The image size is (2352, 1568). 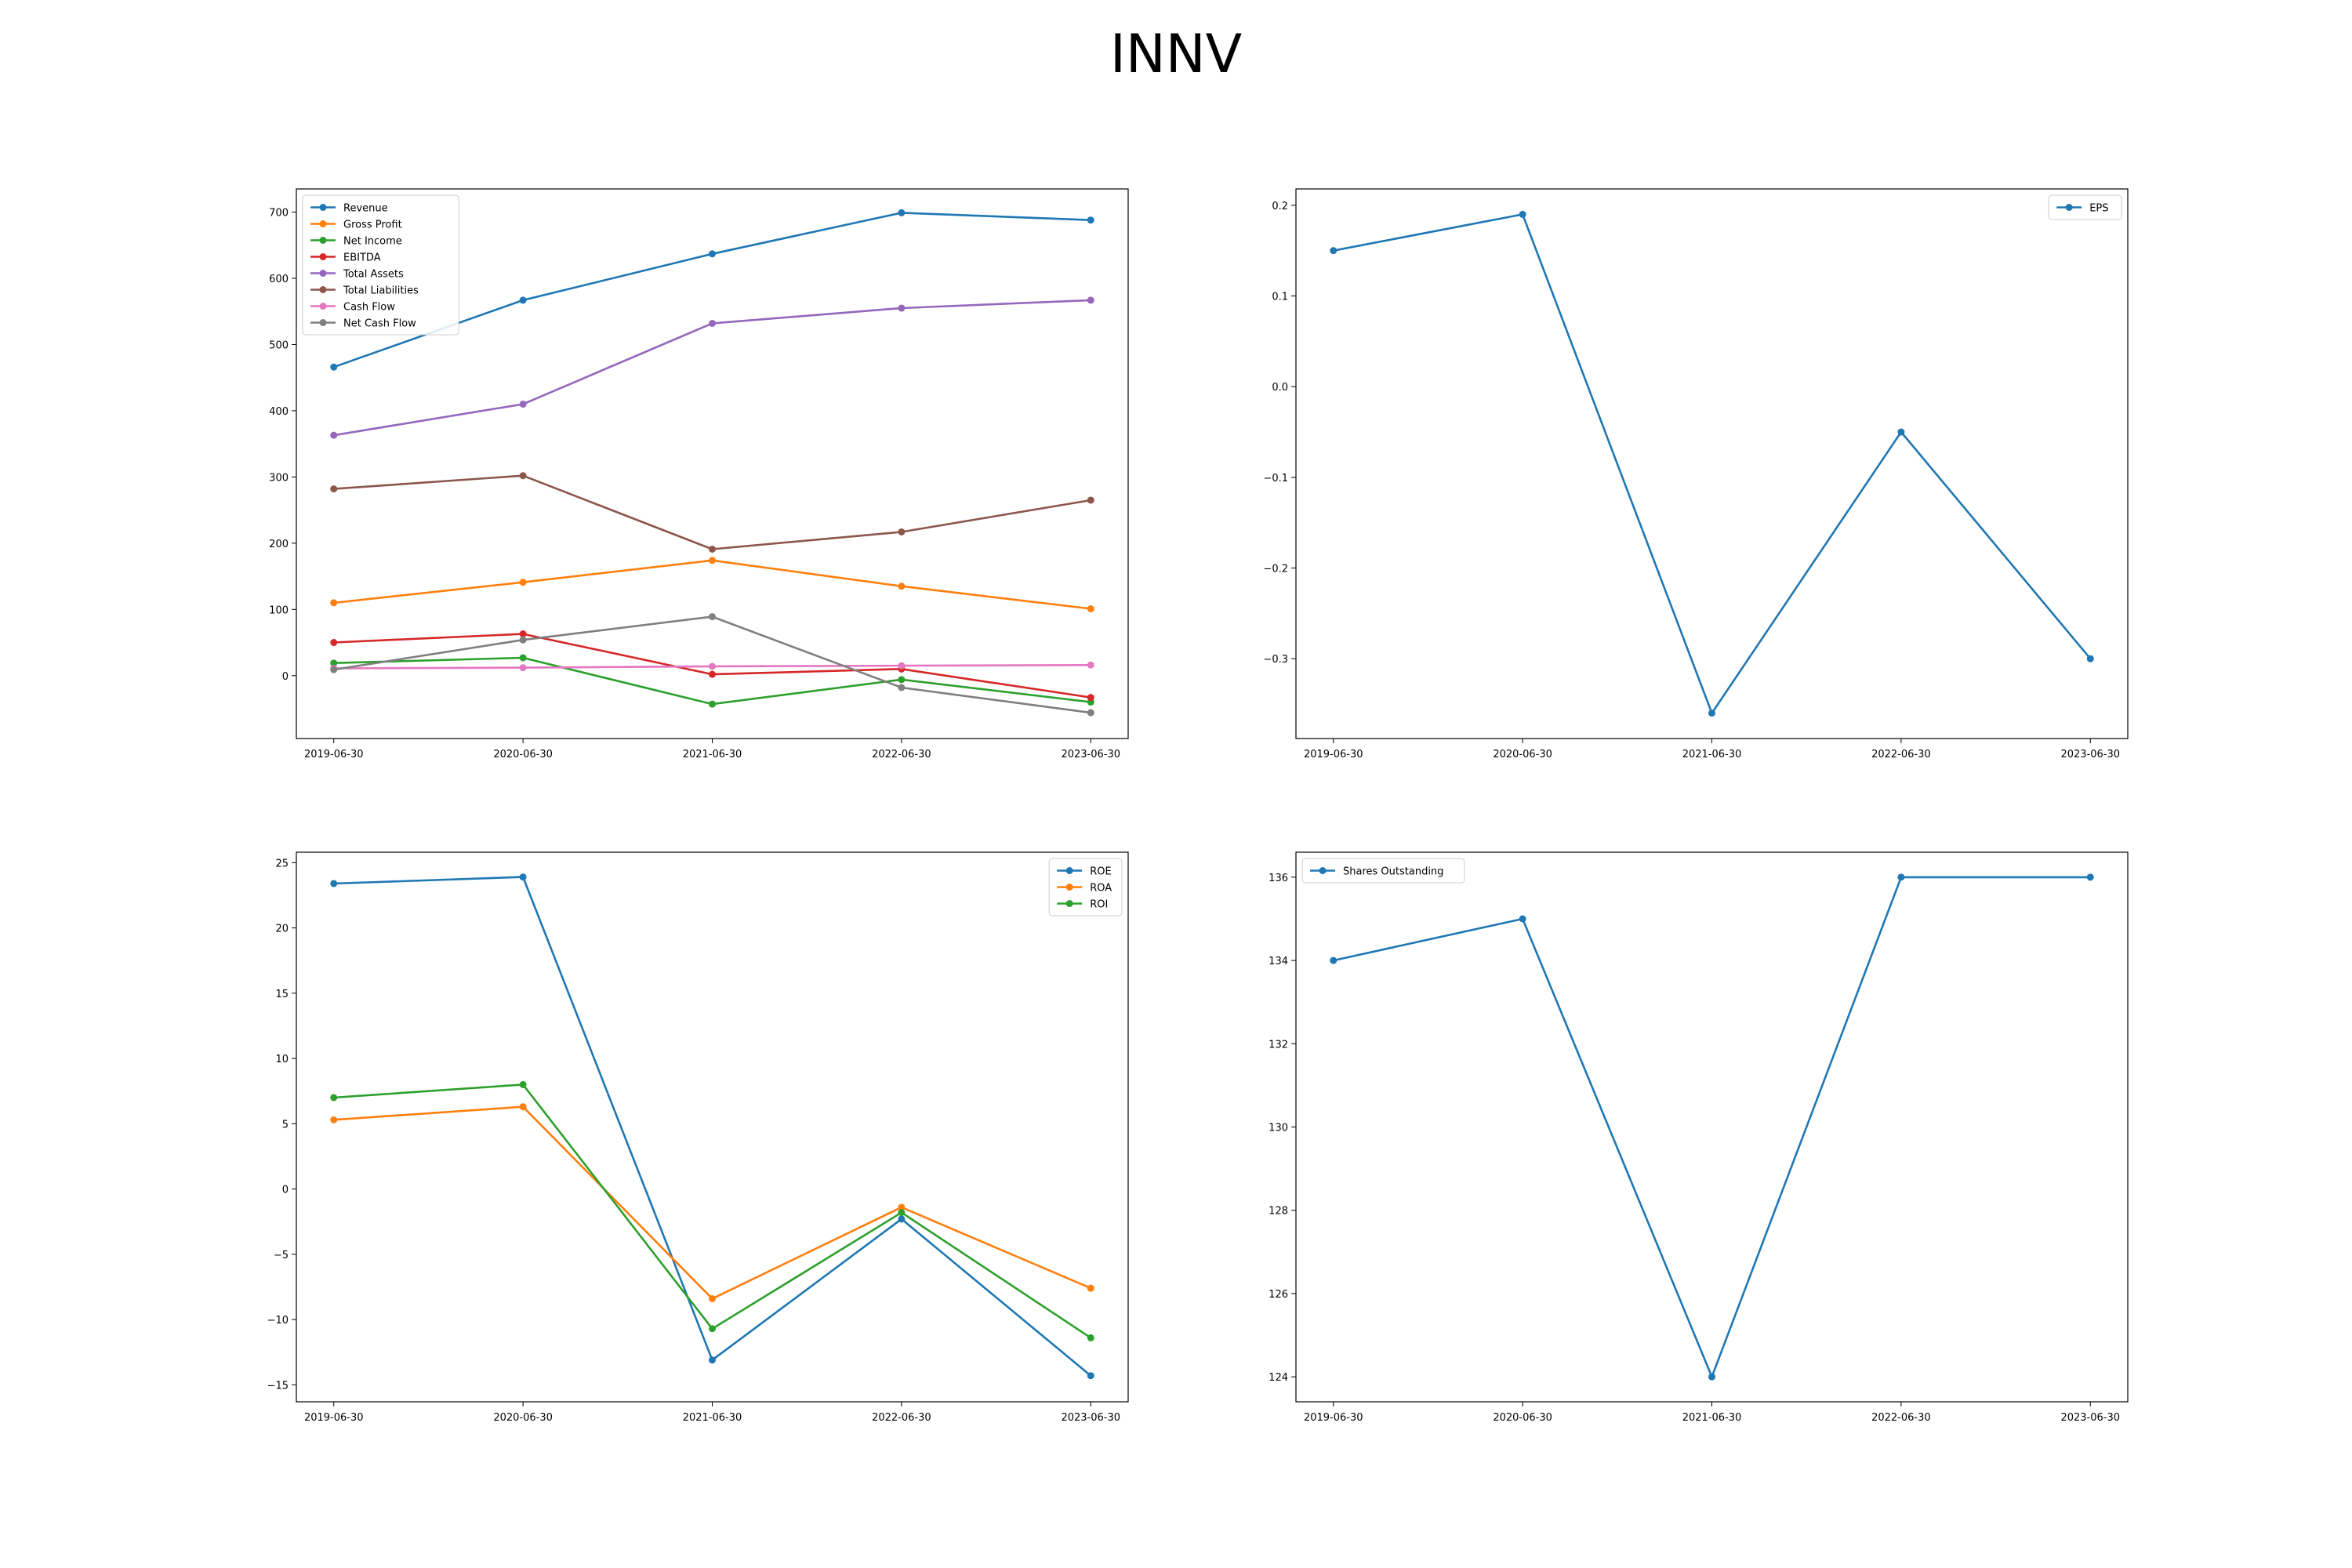 What do you see at coordinates (281, 1255) in the screenshot?
I see `y-tick-label: −5` at bounding box center [281, 1255].